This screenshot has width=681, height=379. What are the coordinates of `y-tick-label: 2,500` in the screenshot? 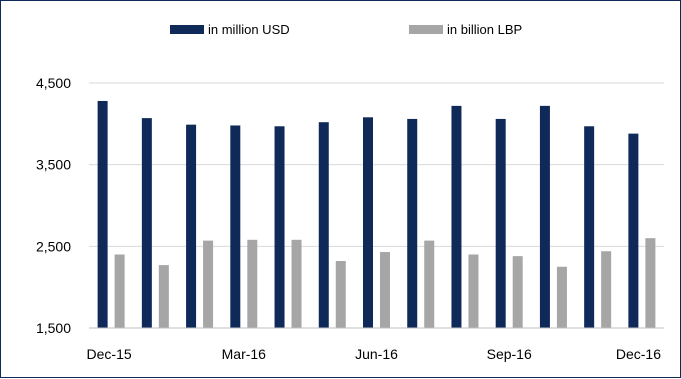 It's located at (53, 246).